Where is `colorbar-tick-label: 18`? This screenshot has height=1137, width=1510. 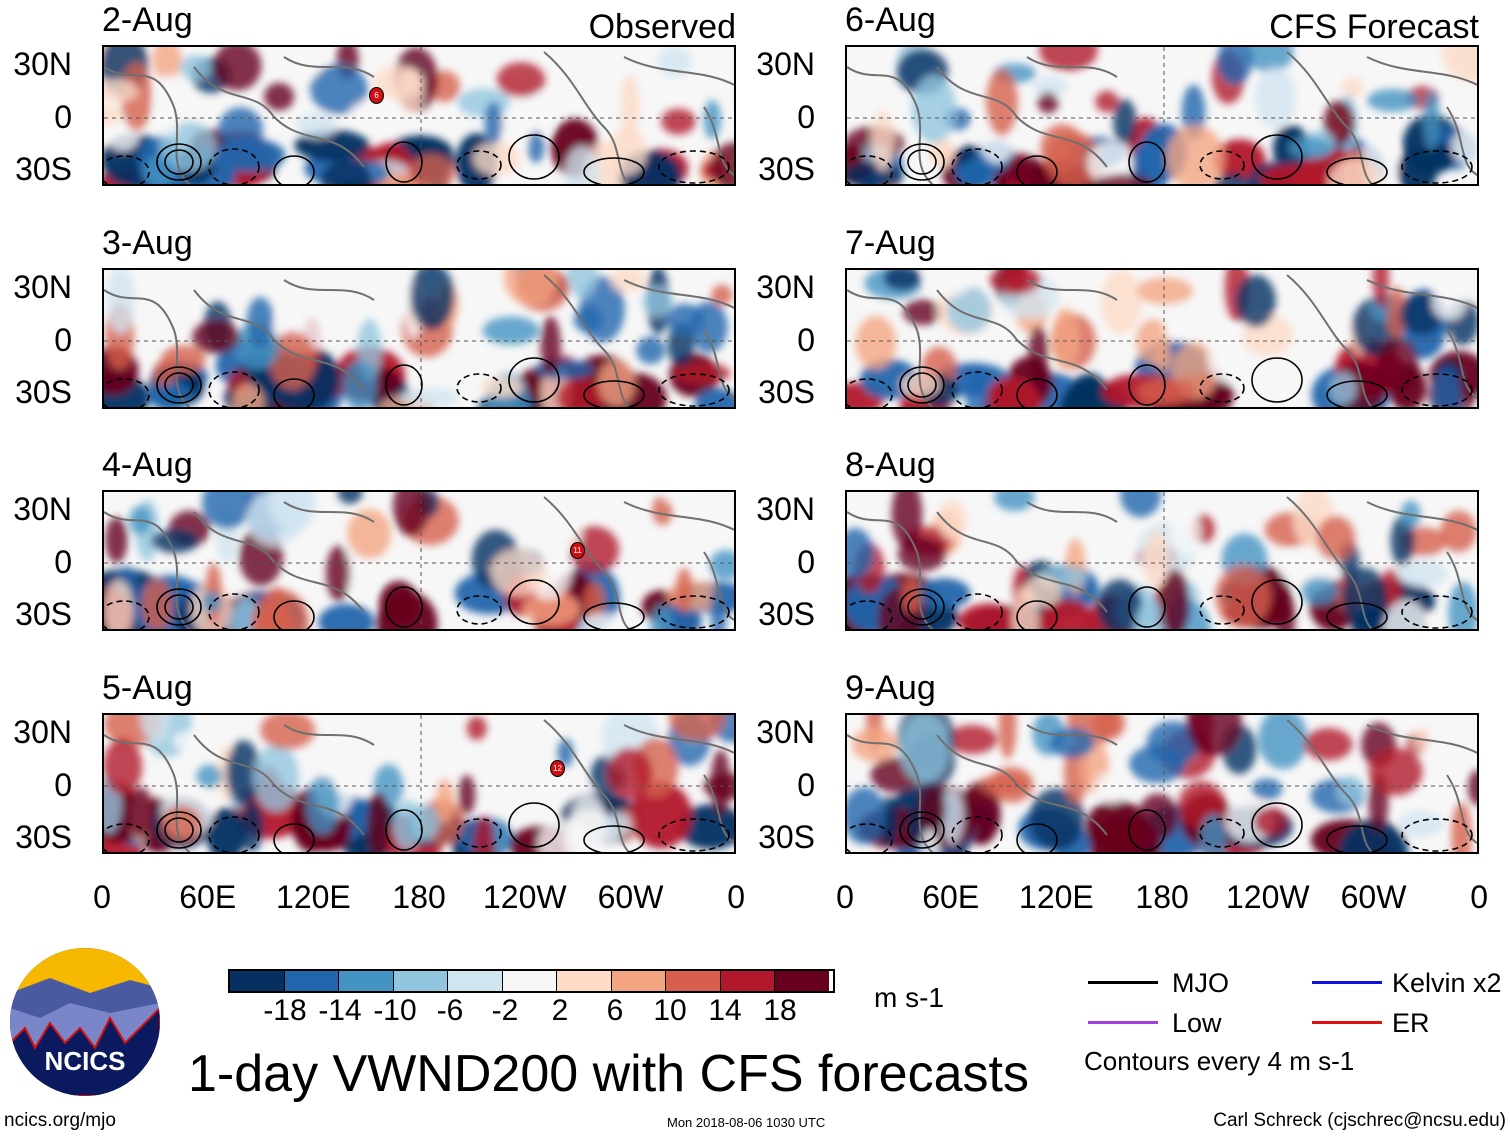 colorbar-tick-label: 18 is located at coordinates (780, 1010).